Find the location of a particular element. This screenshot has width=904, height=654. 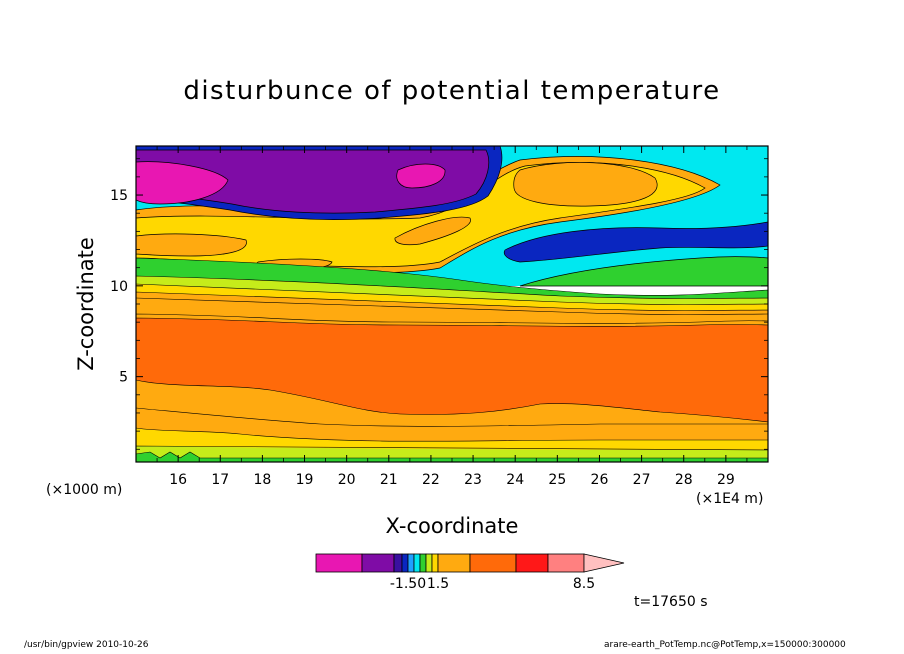

colorbar-label: -1.50 is located at coordinates (408, 584).